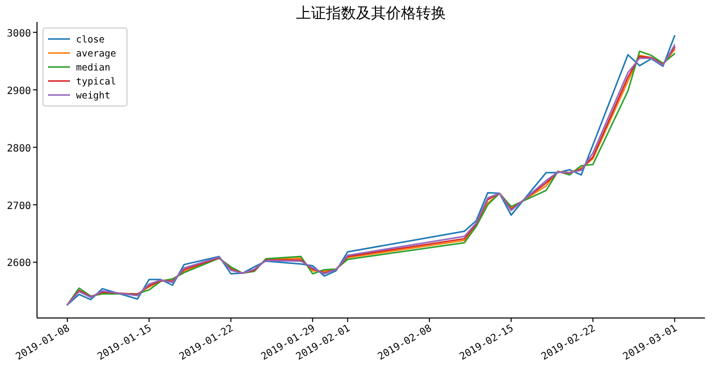 This screenshot has height=365, width=714. What do you see at coordinates (90, 40) in the screenshot?
I see `legend-label: close` at bounding box center [90, 40].